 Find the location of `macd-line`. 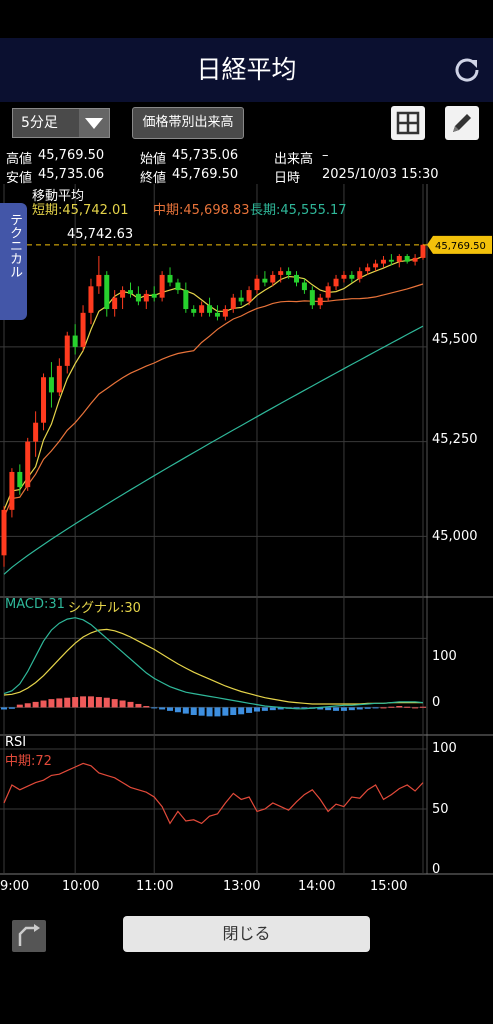

macd-line is located at coordinates (213, 663).